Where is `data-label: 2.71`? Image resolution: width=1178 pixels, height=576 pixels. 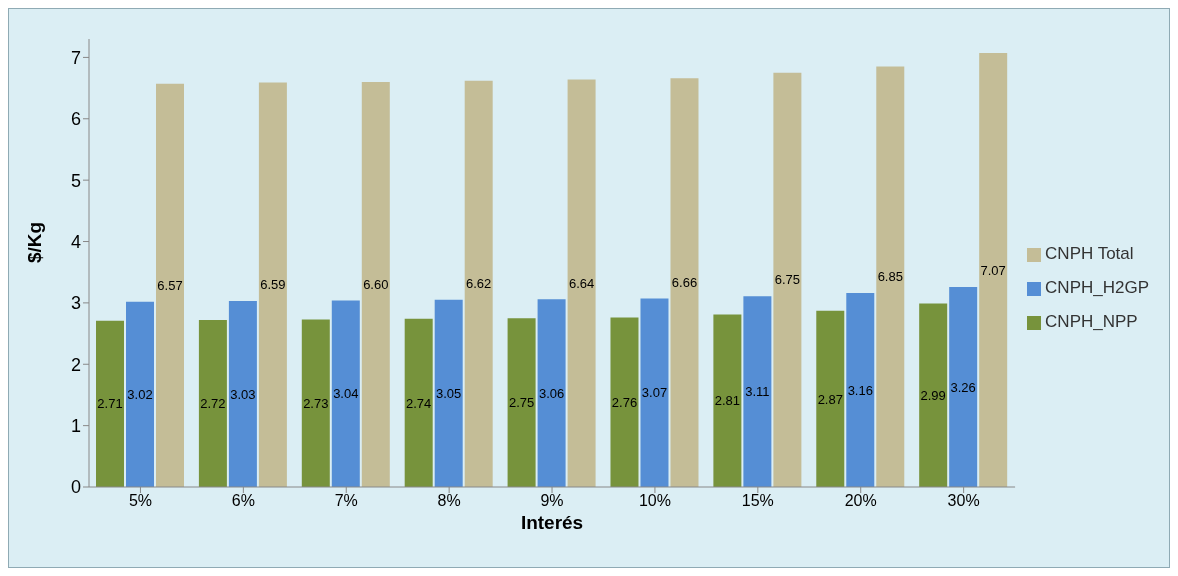 data-label: 2.71 is located at coordinates (110, 404).